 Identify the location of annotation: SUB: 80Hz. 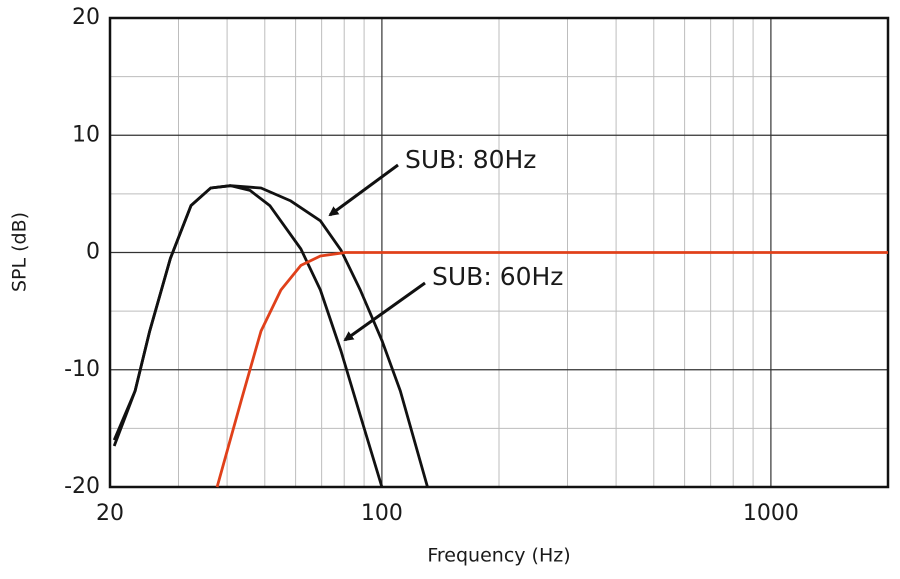
(470, 159).